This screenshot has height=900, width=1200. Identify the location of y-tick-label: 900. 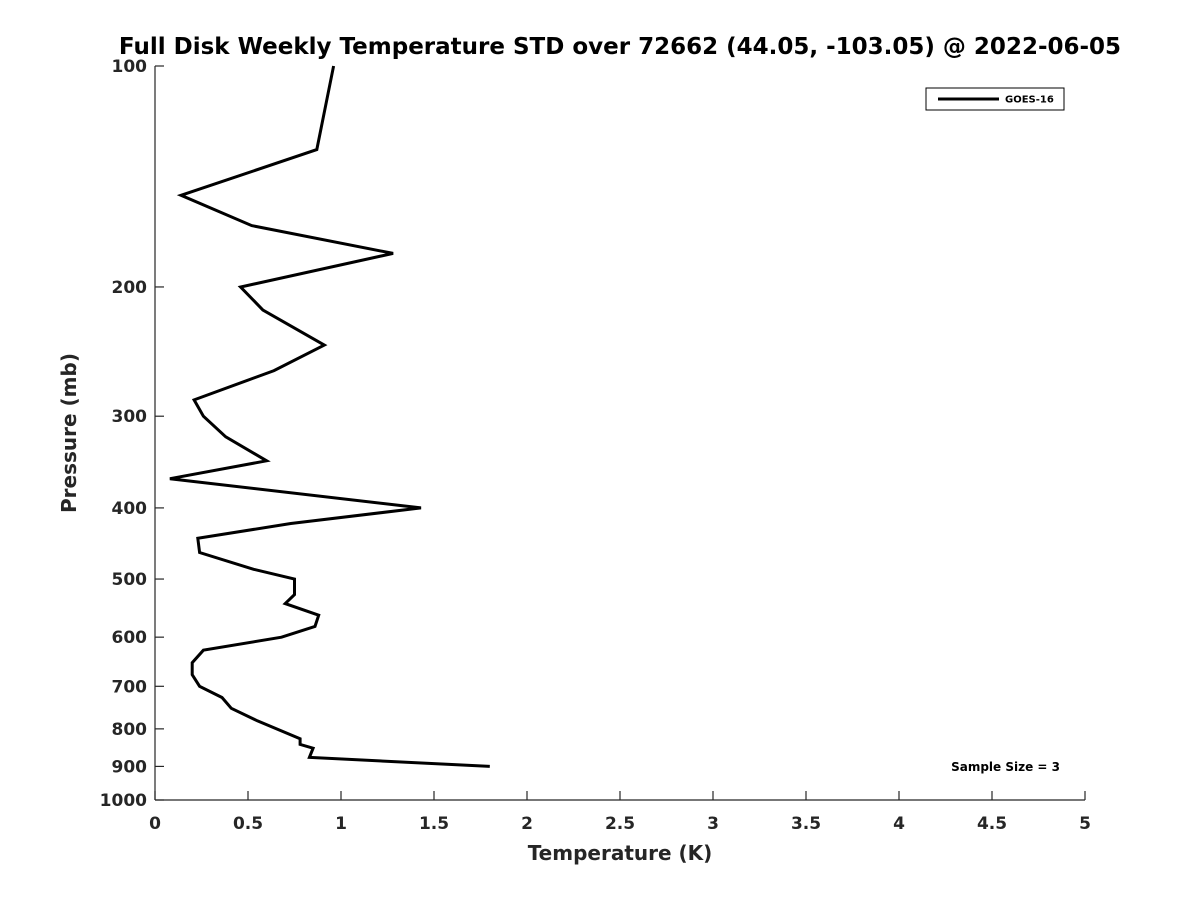
(130, 767).